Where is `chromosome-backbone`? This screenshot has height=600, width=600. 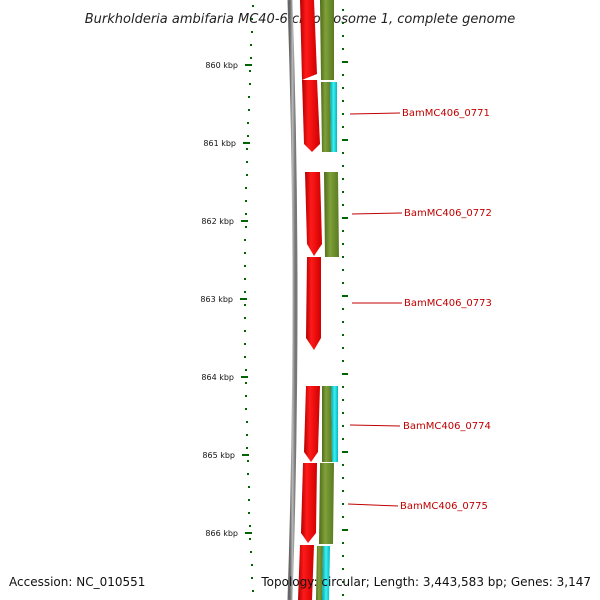
chromosome-backbone is located at coordinates (292, 300).